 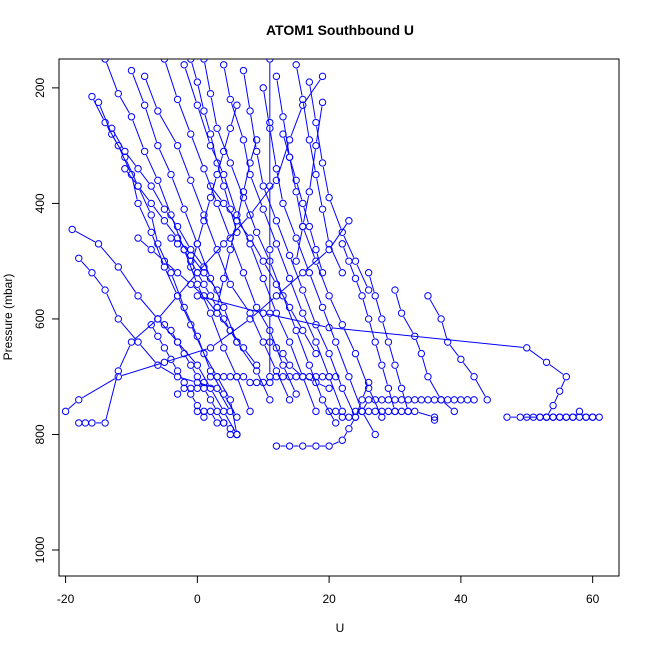 What do you see at coordinates (319, 261) in the screenshot?
I see `series-39-segment` at bounding box center [319, 261].